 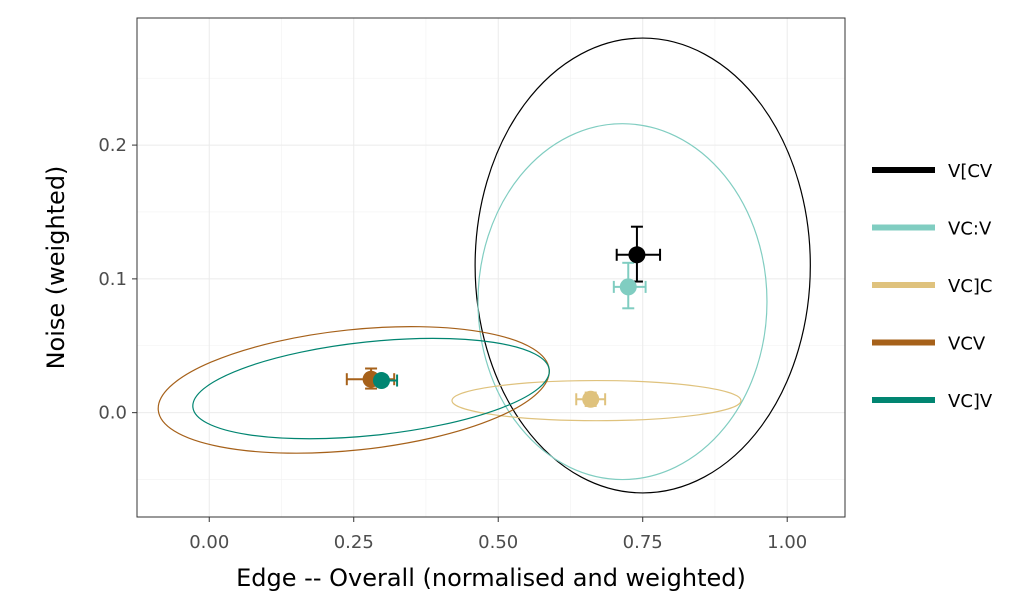 What do you see at coordinates (787, 542) in the screenshot?
I see `x-tick-label: 1.00` at bounding box center [787, 542].